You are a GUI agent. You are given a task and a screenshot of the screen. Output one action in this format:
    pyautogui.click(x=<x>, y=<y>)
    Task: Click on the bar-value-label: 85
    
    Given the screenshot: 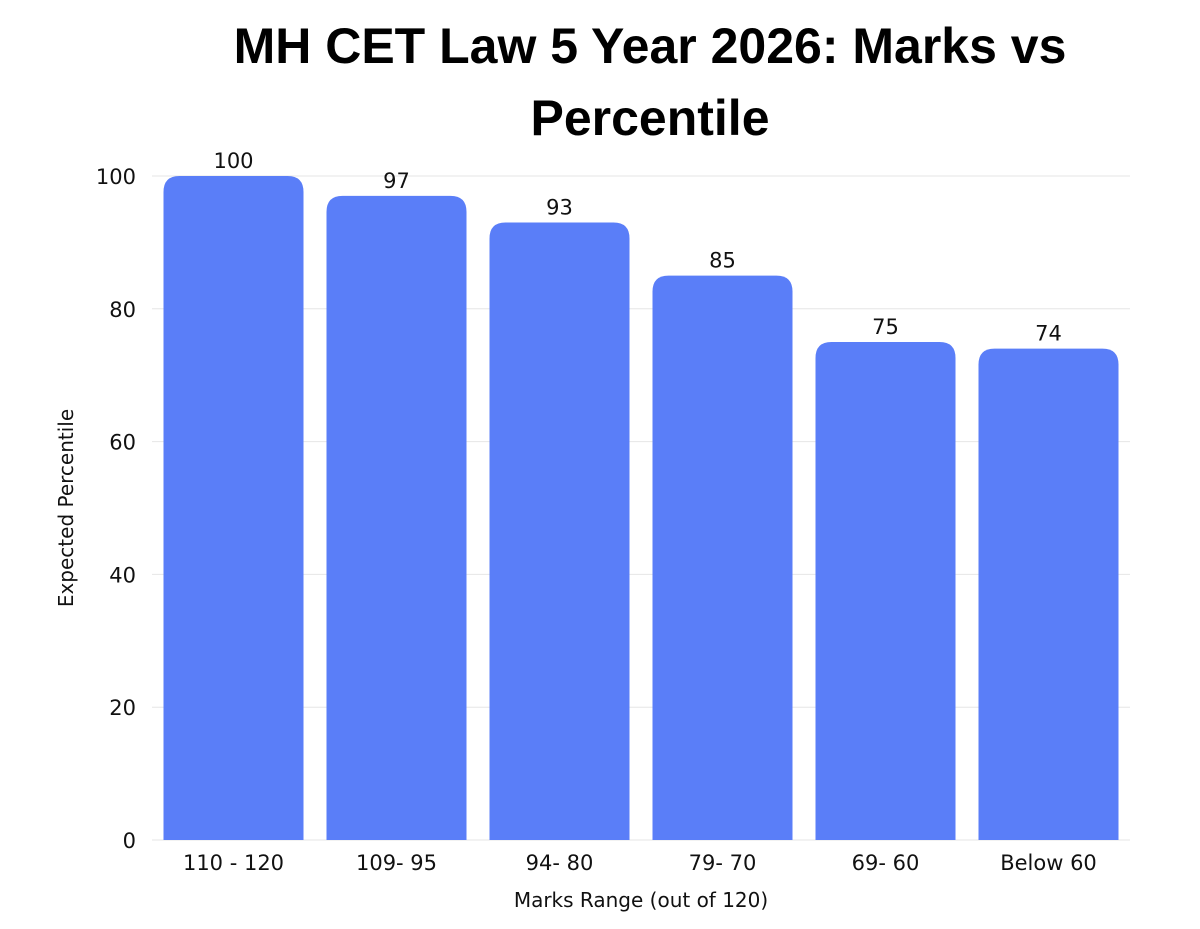 What is the action you would take?
    pyautogui.click(x=722, y=261)
    